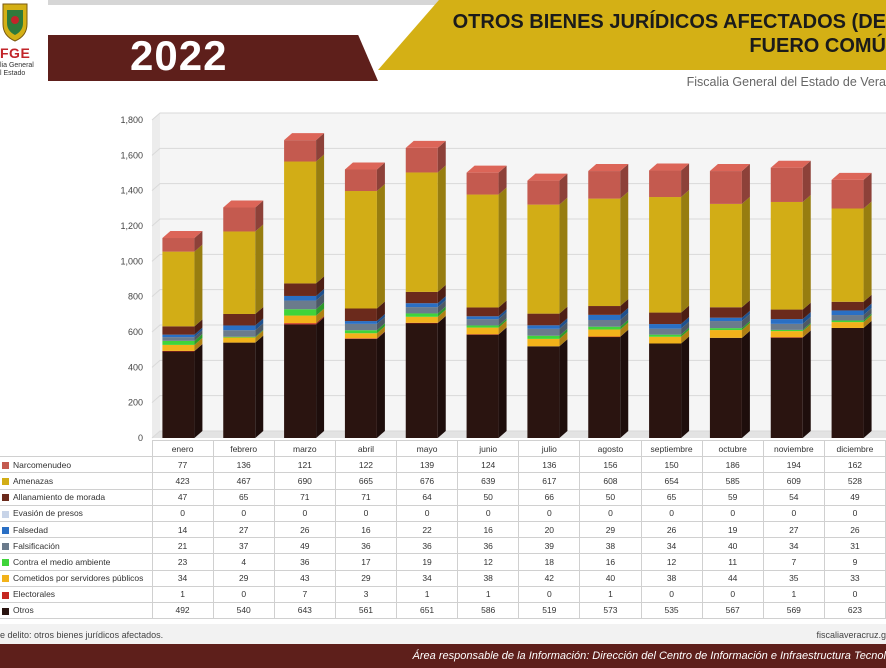 The width and height of the screenshot is (886, 668). What do you see at coordinates (304, 465) in the screenshot?
I see `table-cell: 121` at bounding box center [304, 465].